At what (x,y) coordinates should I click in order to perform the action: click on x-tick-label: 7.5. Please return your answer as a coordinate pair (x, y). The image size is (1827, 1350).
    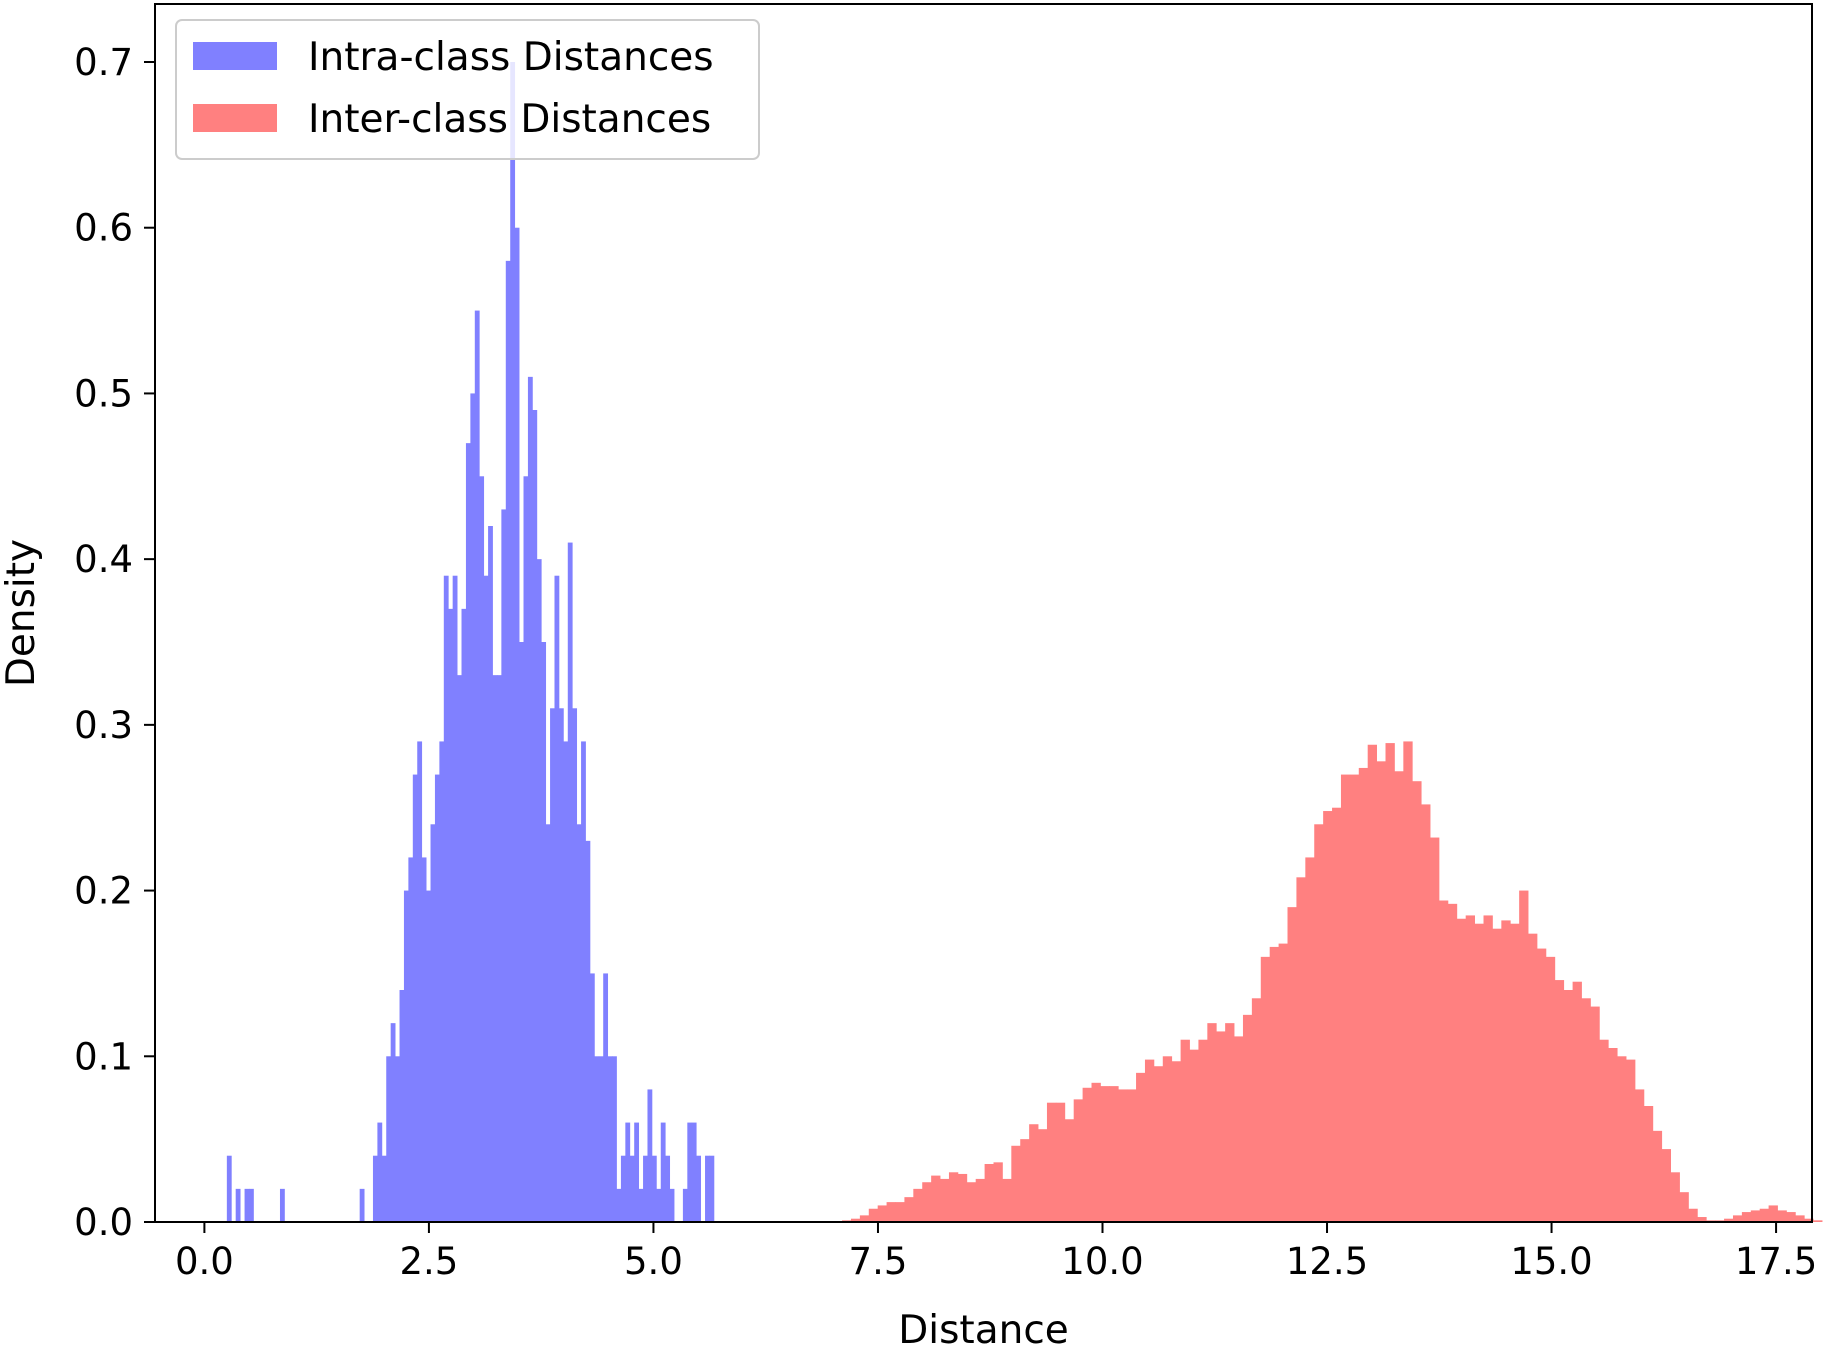
    Looking at the image, I should click on (878, 1261).